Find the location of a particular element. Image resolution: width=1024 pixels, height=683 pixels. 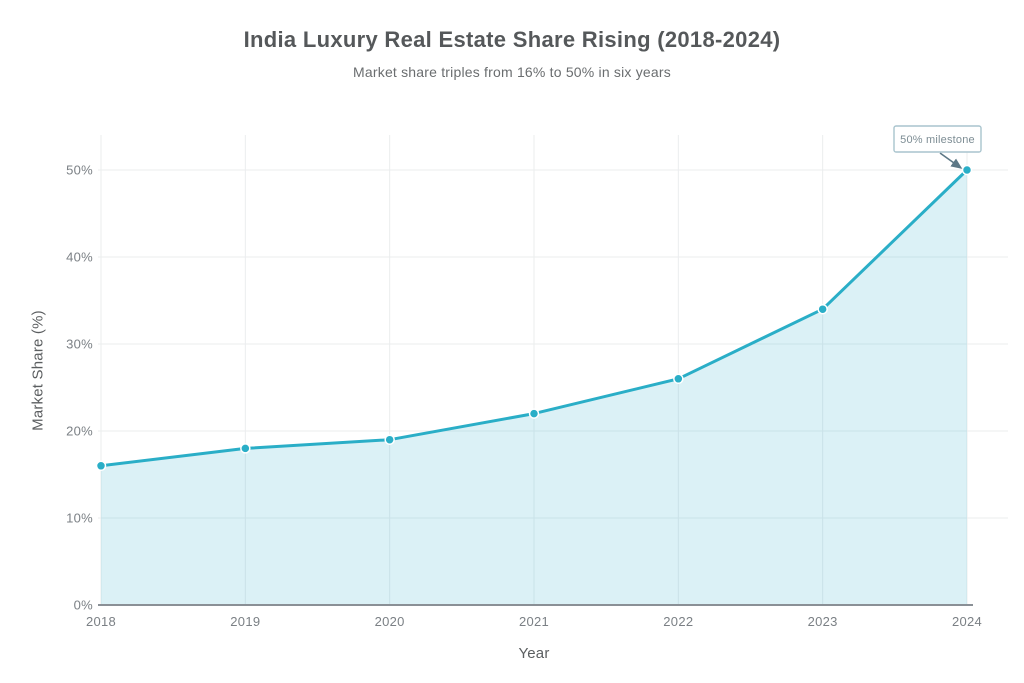

annotation-box is located at coordinates (937, 139).